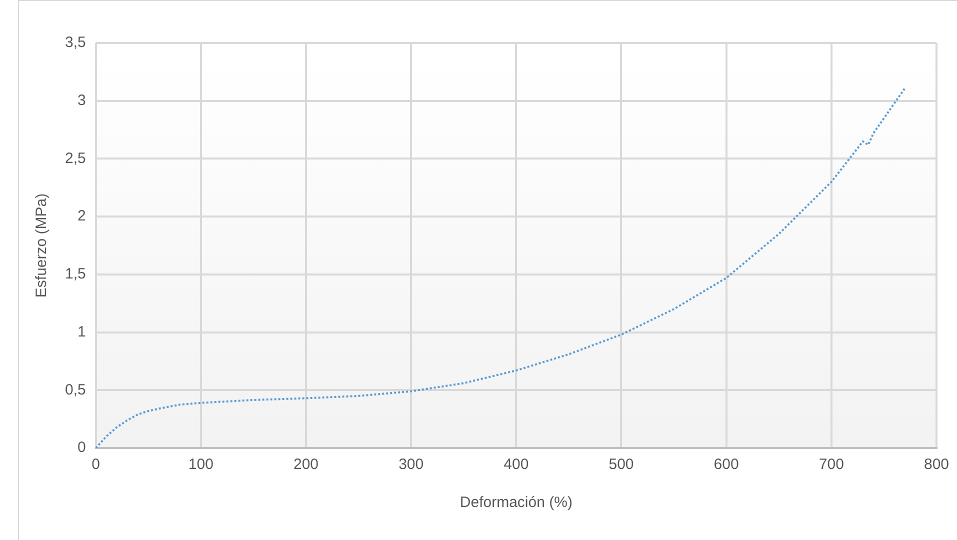 This screenshot has width=957, height=540. I want to click on y-tick-label: 0, so click(82, 447).